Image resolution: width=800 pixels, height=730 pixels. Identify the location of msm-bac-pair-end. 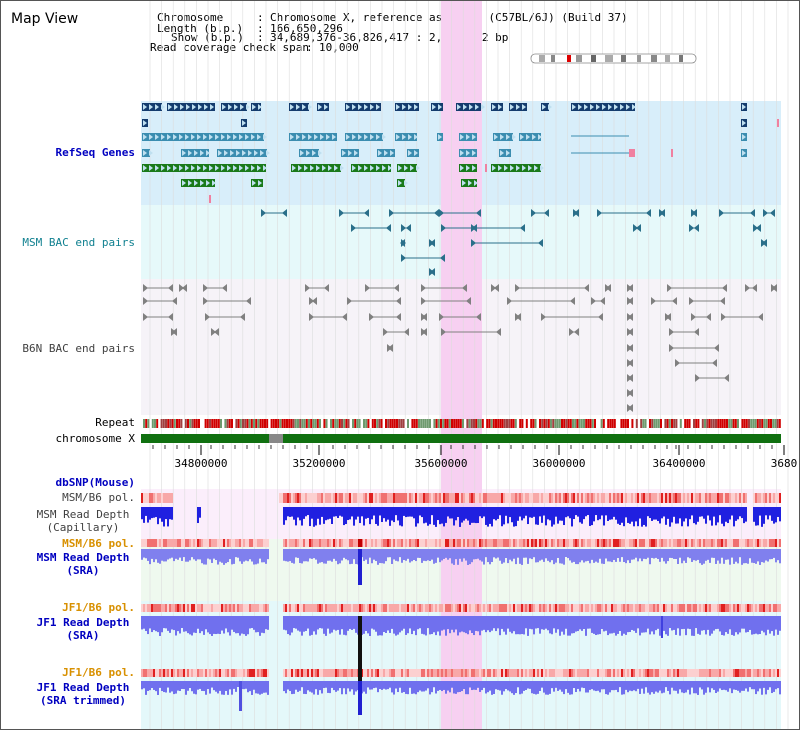
(366, 213).